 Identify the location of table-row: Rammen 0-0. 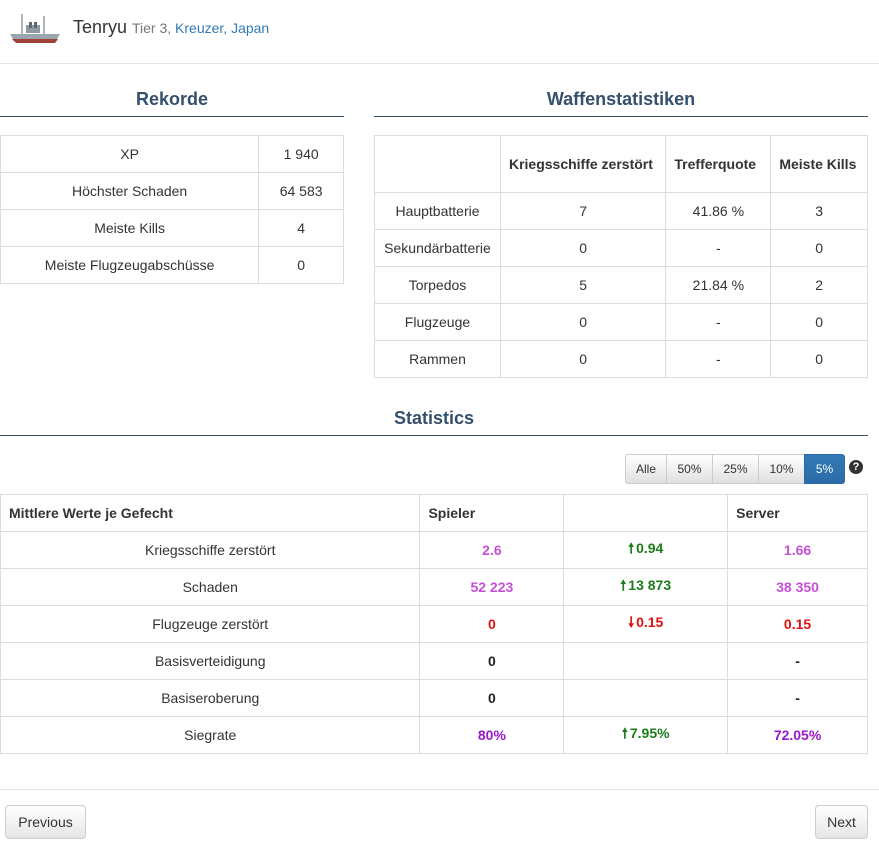
(621, 359).